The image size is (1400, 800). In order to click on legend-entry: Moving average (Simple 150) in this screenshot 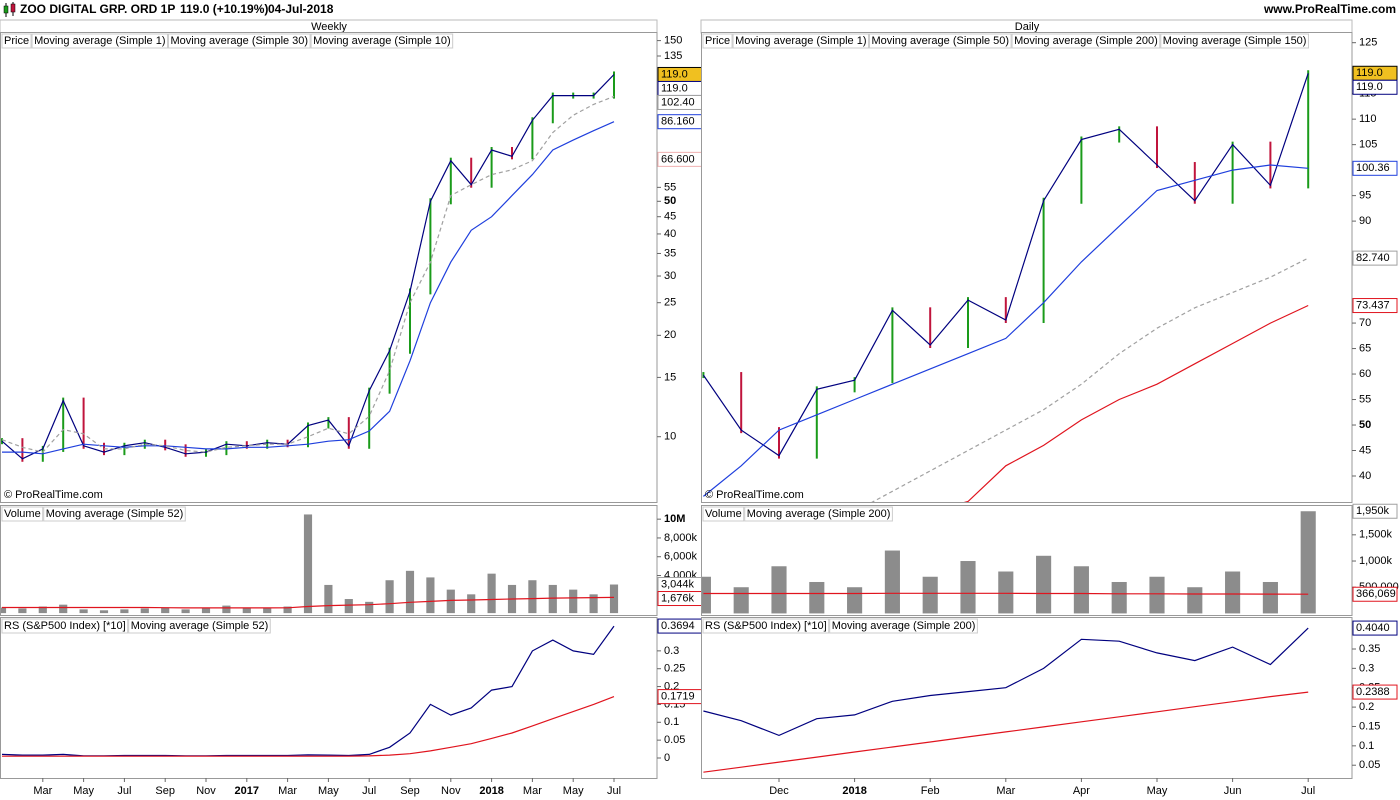, I will do `click(1235, 41)`.